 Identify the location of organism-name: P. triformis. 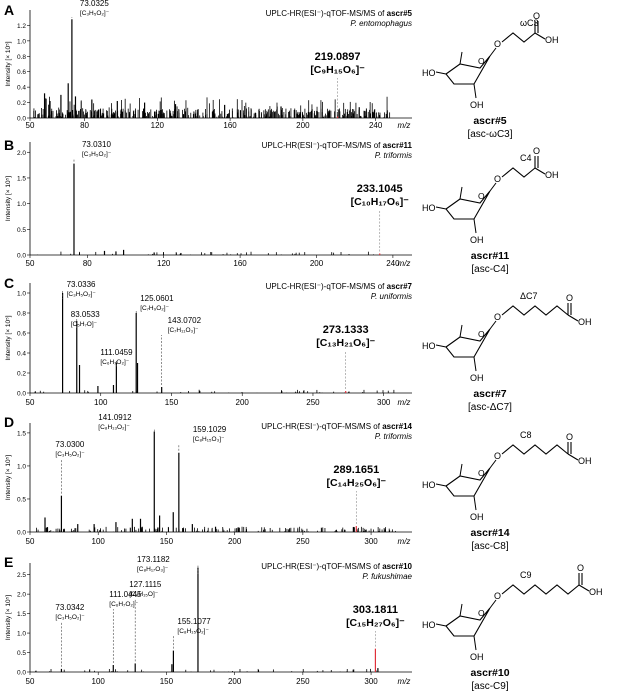
(393, 436).